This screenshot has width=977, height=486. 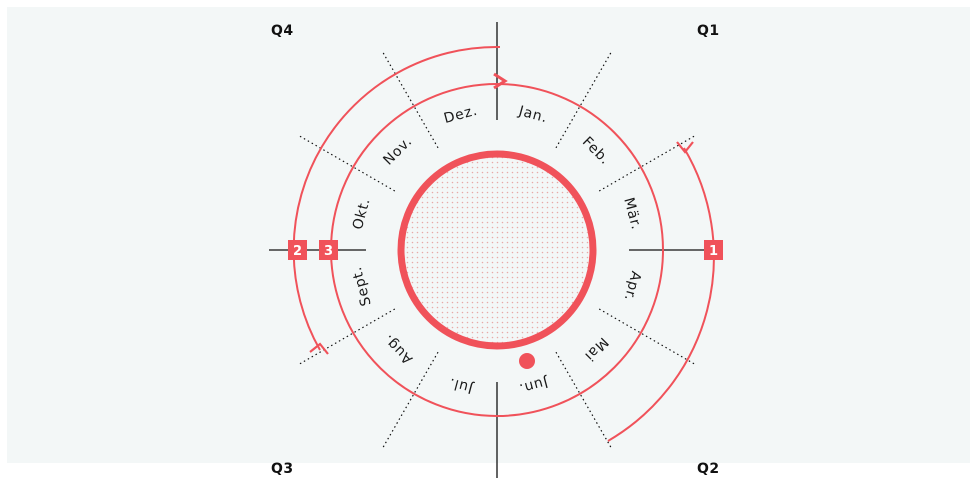 What do you see at coordinates (282, 469) in the screenshot?
I see `quarter-label-q3: Q3` at bounding box center [282, 469].